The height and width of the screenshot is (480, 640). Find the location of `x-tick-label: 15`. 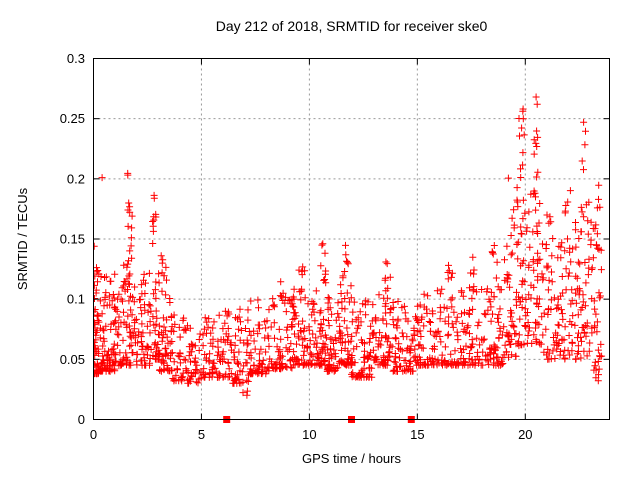

x-tick-label: 15 is located at coordinates (417, 434).